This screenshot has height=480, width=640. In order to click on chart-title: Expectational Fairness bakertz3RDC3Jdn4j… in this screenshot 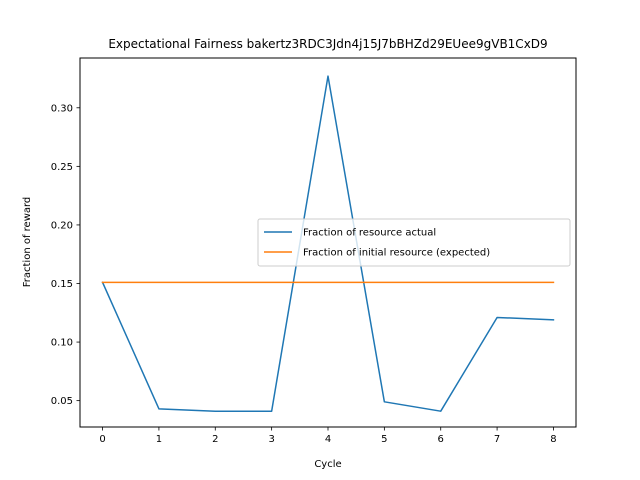, I will do `click(327, 44)`.